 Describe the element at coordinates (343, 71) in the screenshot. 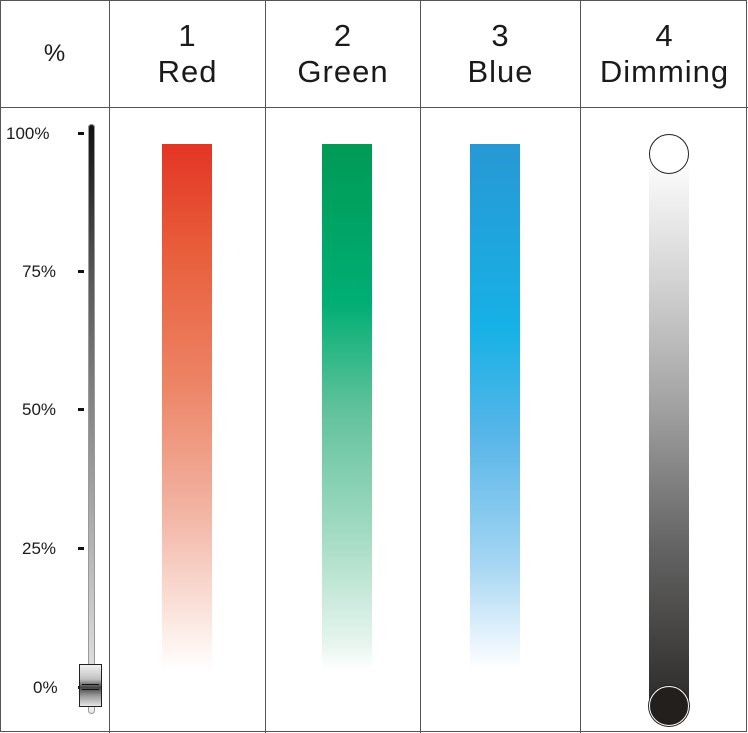

I see `channel-name: Green` at that location.